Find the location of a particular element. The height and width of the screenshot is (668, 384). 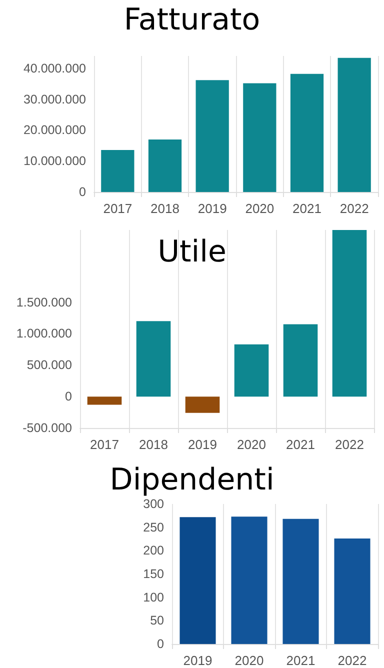

y-tick-label: 1.500.000 is located at coordinates (44, 302).